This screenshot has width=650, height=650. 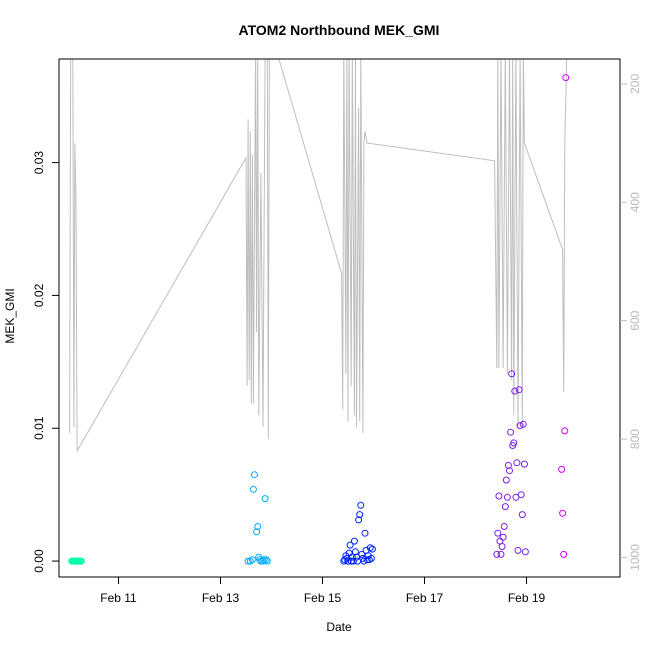 I want to click on x-axis: Feb 11 Feb 13 Feb 15 Feb 17 Feb 19, so click(x=323, y=591).